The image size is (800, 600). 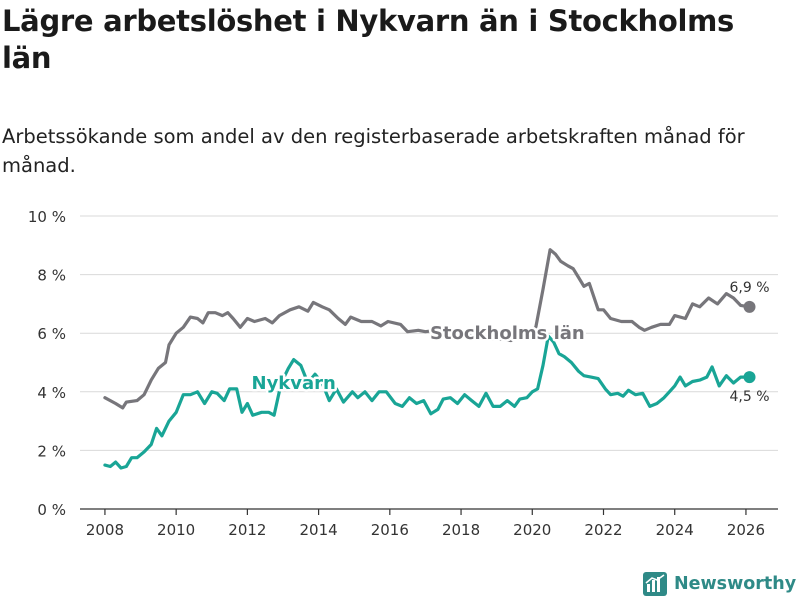 What do you see at coordinates (51, 510) in the screenshot?
I see `y-tick-label: 0 %` at bounding box center [51, 510].